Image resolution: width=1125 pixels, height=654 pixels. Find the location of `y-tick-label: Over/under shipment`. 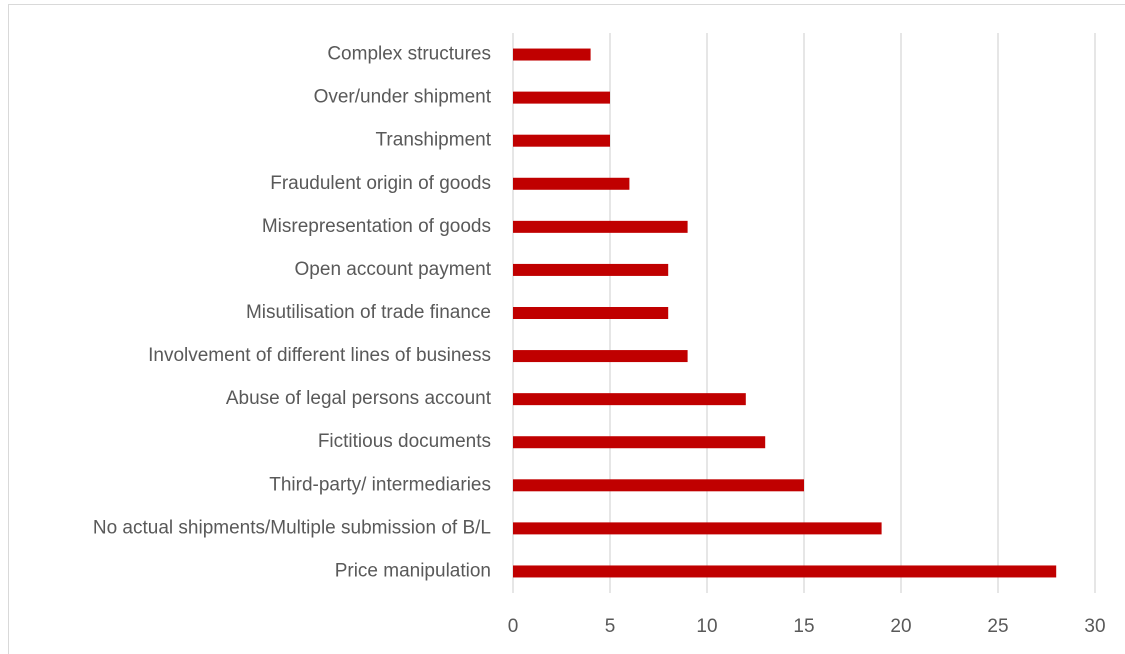

y-tick-label: Over/under shipment is located at coordinates (403, 97).